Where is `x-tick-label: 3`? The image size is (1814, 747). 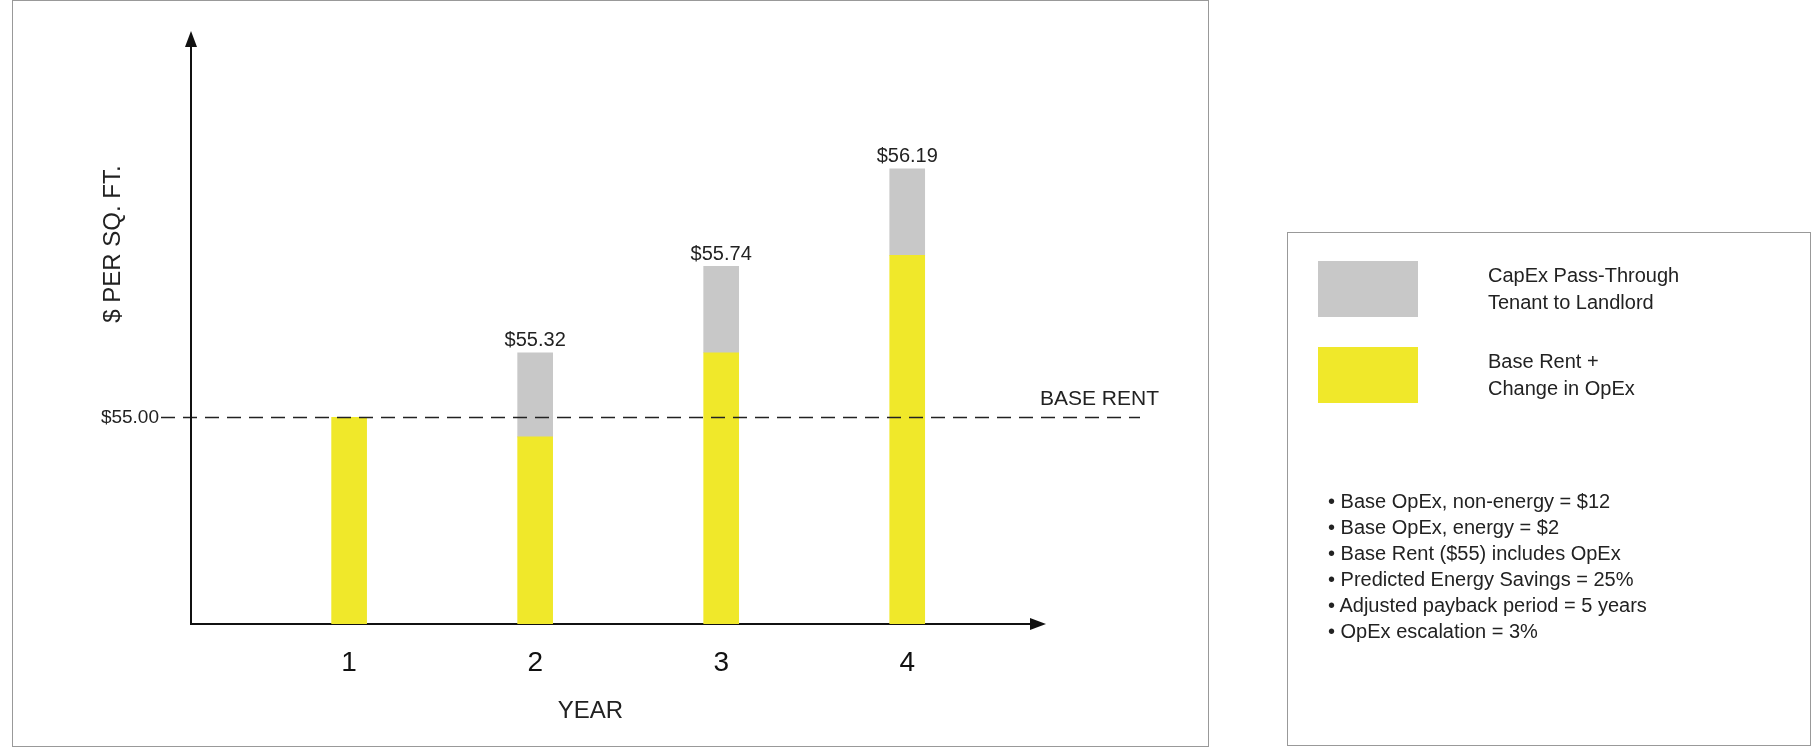
x-tick-label: 3 is located at coordinates (721, 661).